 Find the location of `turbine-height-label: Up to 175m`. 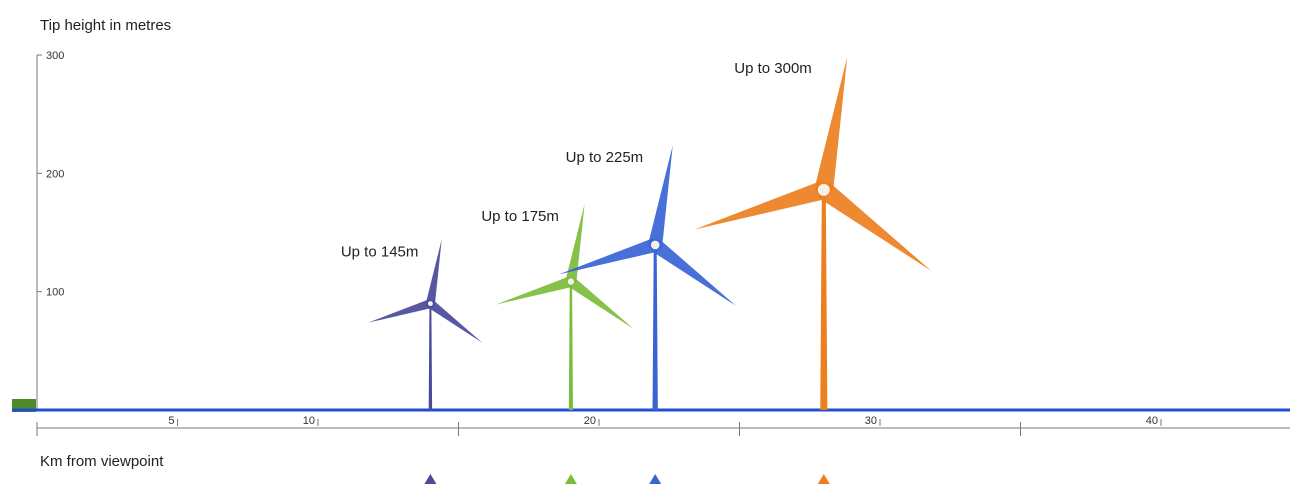

turbine-height-label: Up to 175m is located at coordinates (520, 216).